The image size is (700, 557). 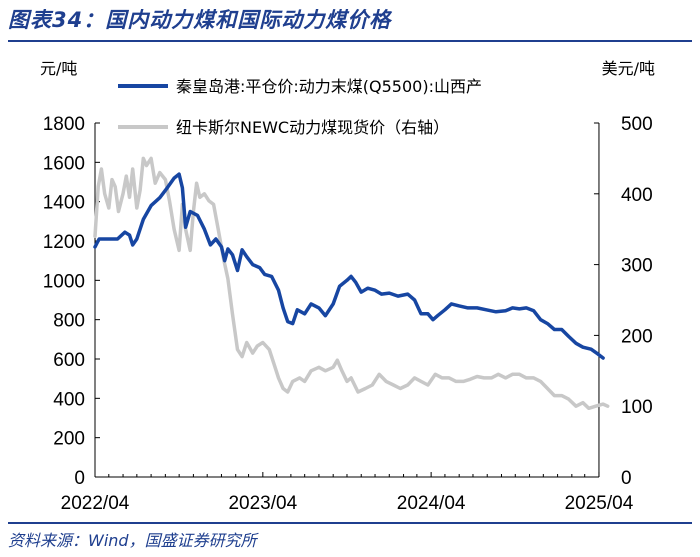 What do you see at coordinates (262, 503) in the screenshot?
I see `x-axis-tick-label: 2023/04` at bounding box center [262, 503].